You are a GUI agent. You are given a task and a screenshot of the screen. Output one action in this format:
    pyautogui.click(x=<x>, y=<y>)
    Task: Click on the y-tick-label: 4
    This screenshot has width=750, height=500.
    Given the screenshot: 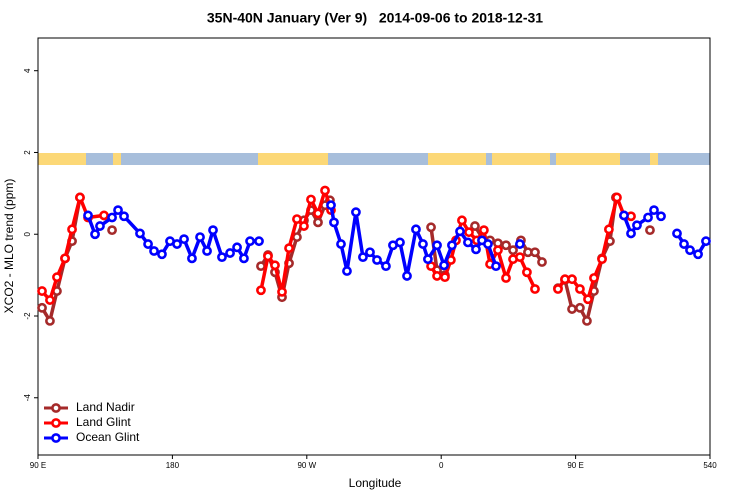 What is the action you would take?
    pyautogui.click(x=27, y=70)
    